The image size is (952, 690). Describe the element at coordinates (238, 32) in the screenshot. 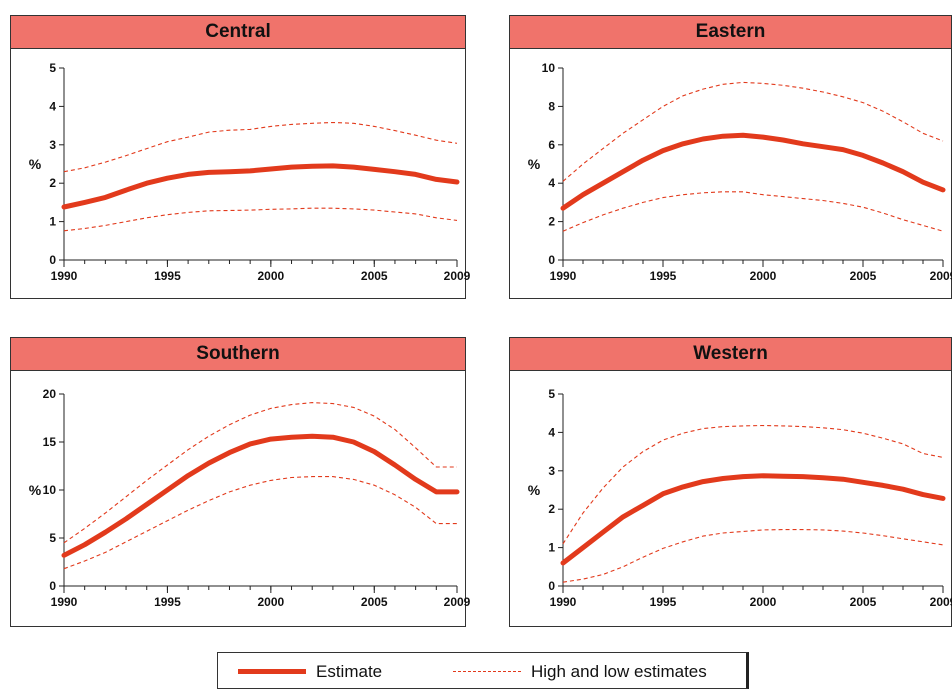

I see `chart-title: Central` at that location.